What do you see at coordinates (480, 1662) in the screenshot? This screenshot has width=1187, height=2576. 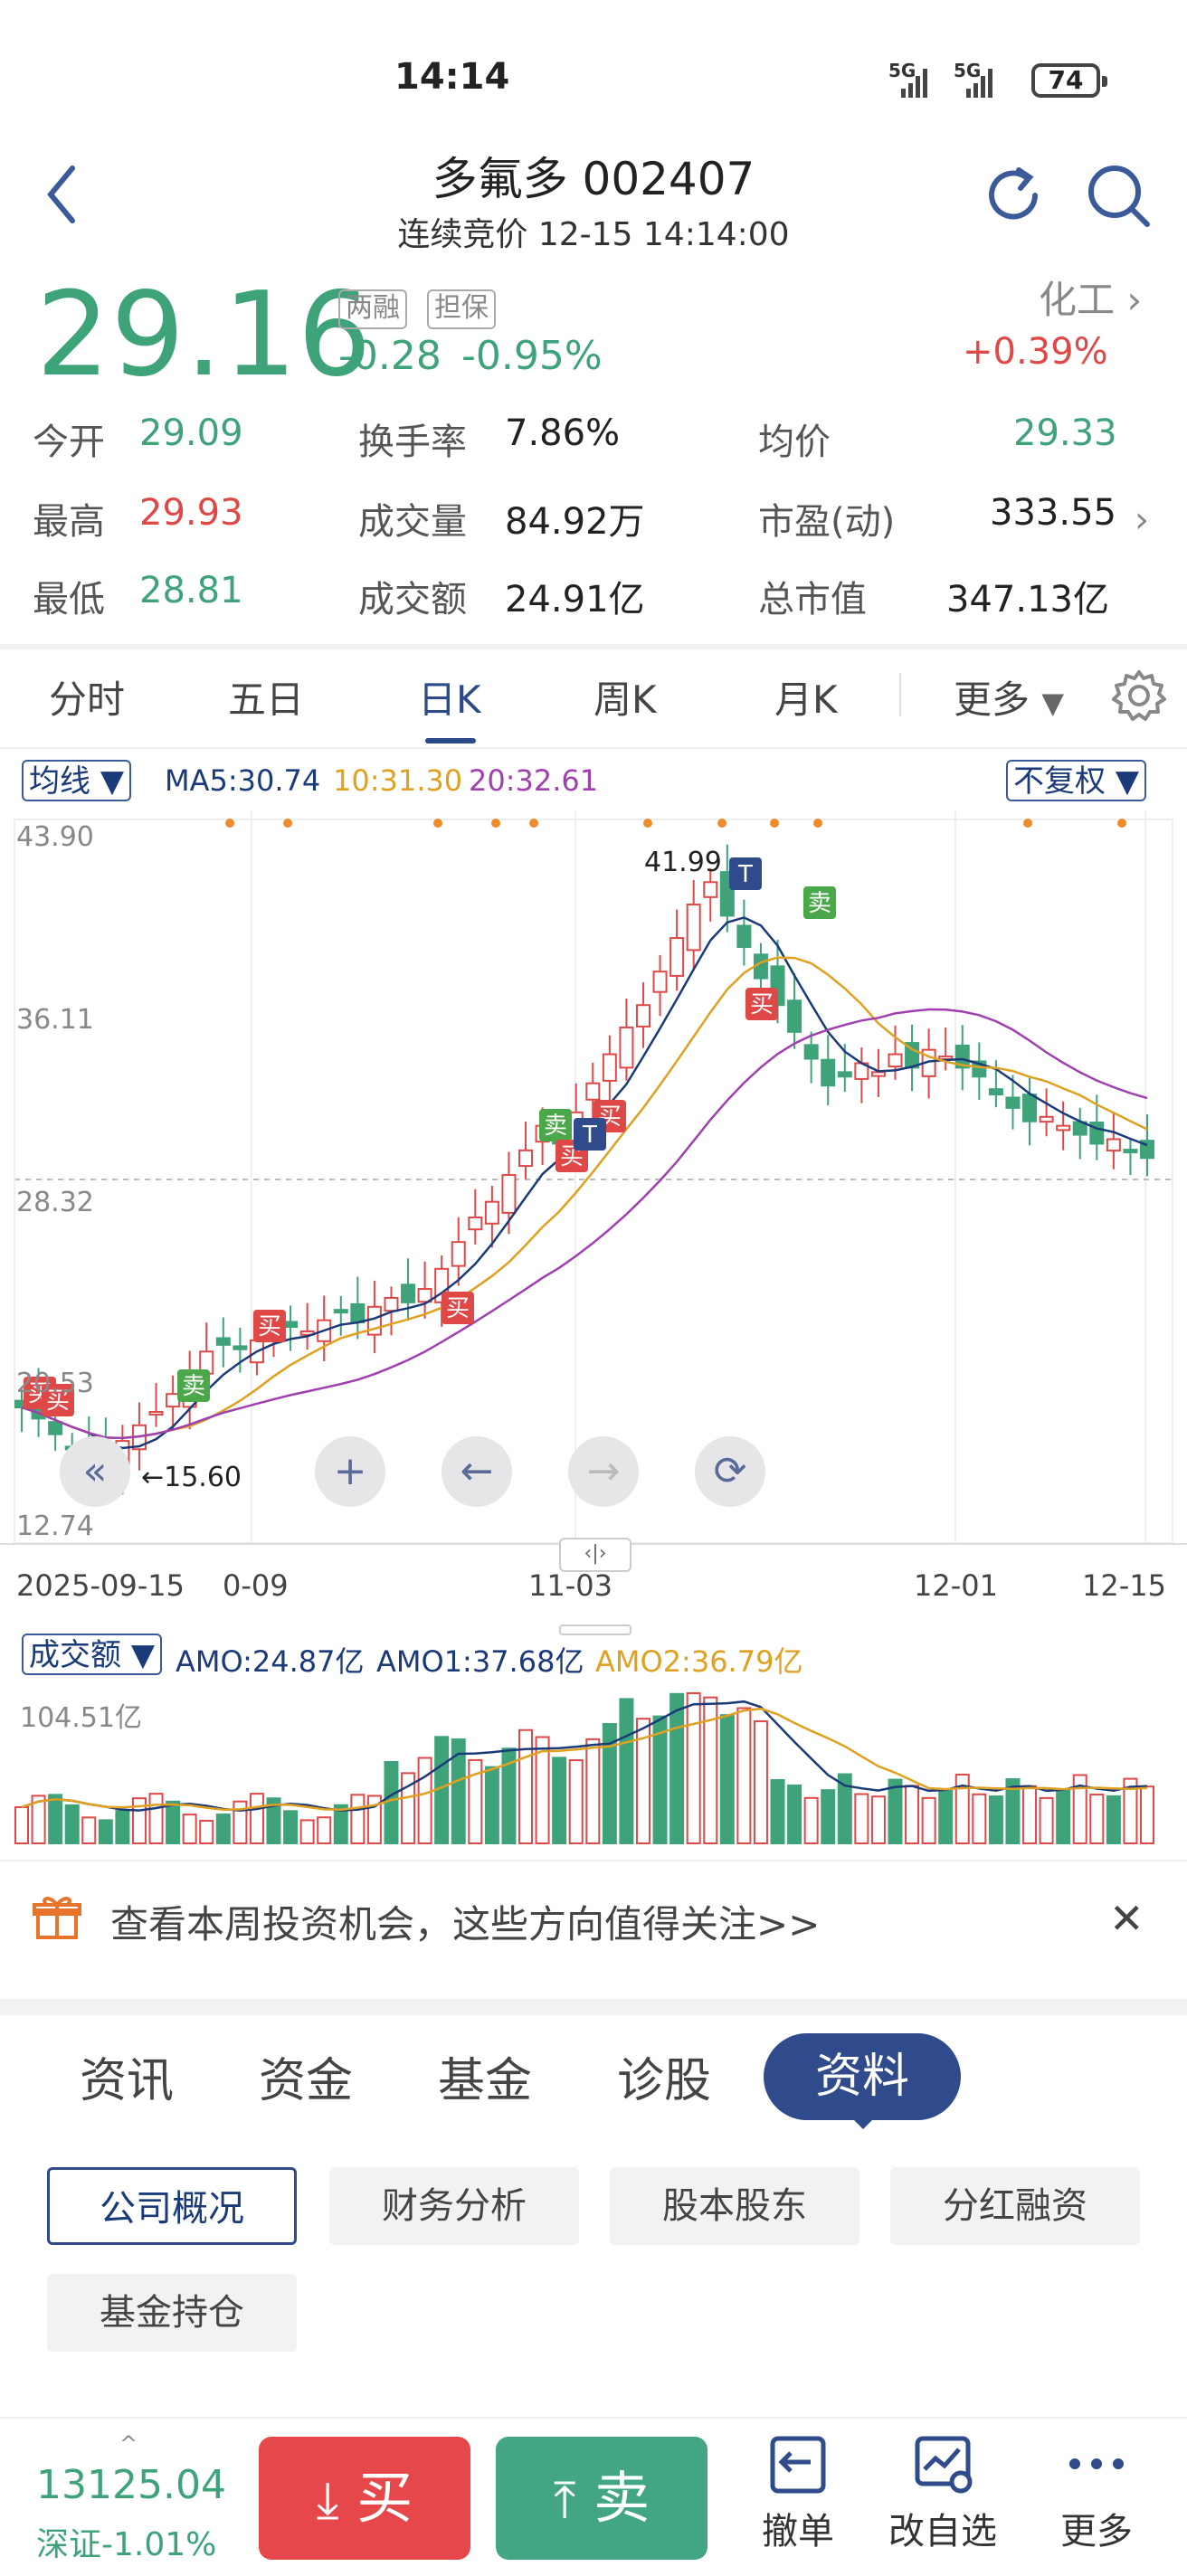 I see `amo1-label: AMO1:37.68亿` at bounding box center [480, 1662].